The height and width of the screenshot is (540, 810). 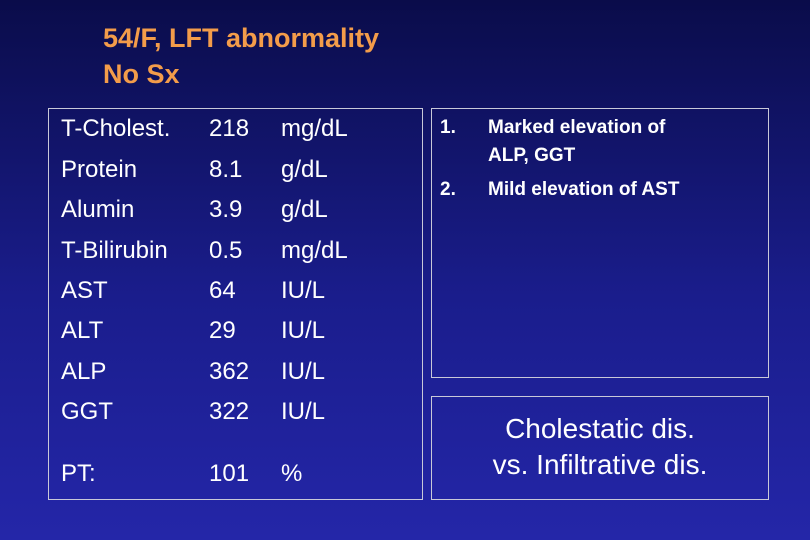 What do you see at coordinates (84, 290) in the screenshot?
I see `lab-name: AST` at bounding box center [84, 290].